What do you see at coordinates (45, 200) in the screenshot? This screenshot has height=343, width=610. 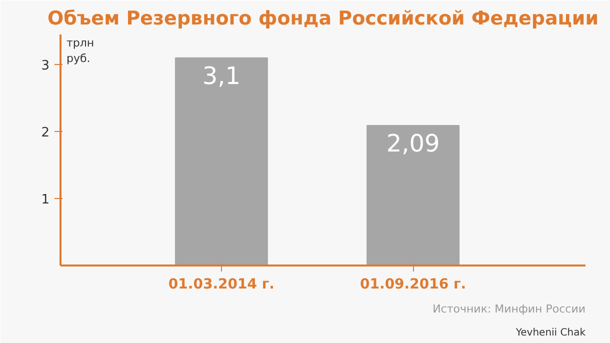 I see `y-tick-label: 1` at bounding box center [45, 200].